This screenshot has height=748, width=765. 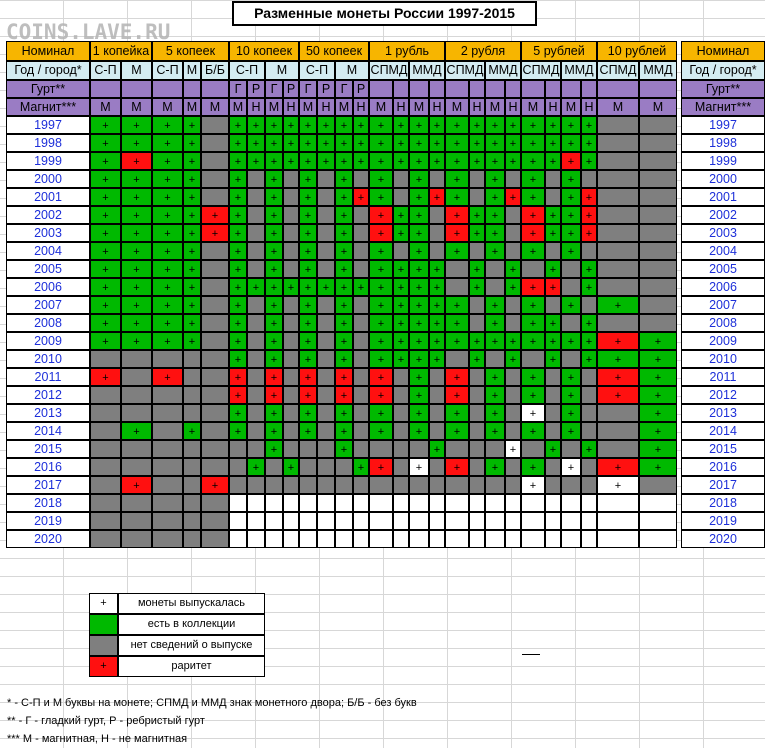 I want to click on year-label-right: 2014, so click(x=723, y=431).